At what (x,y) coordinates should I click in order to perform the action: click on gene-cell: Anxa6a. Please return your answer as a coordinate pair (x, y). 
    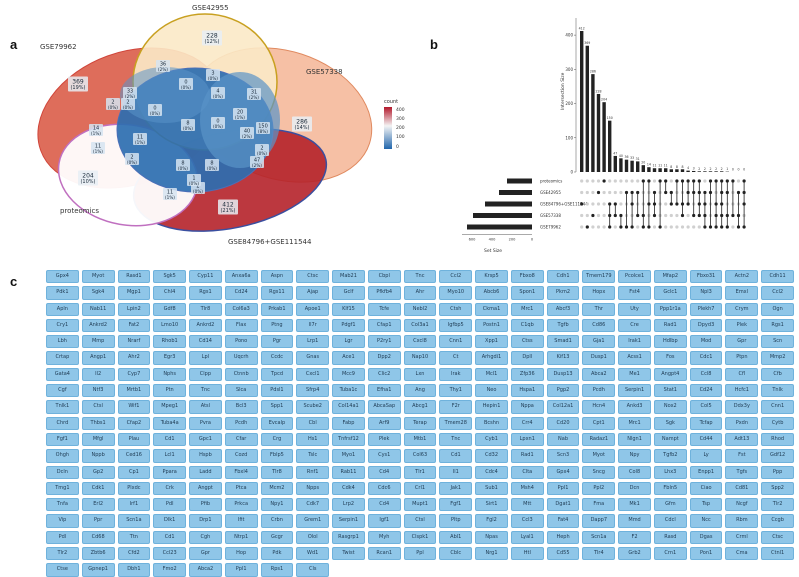
    Looking at the image, I should click on (241, 276).